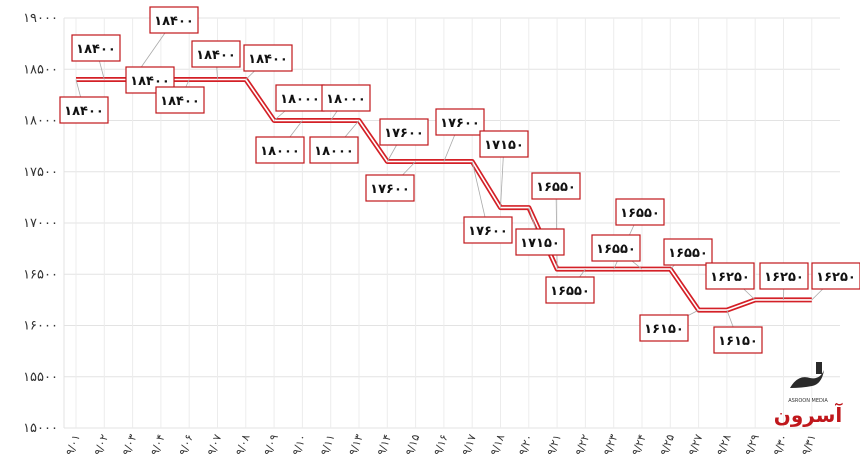 This screenshot has width=860, height=468. I want to click on x-tick-label: ۹/۱۱, so click(328, 445).